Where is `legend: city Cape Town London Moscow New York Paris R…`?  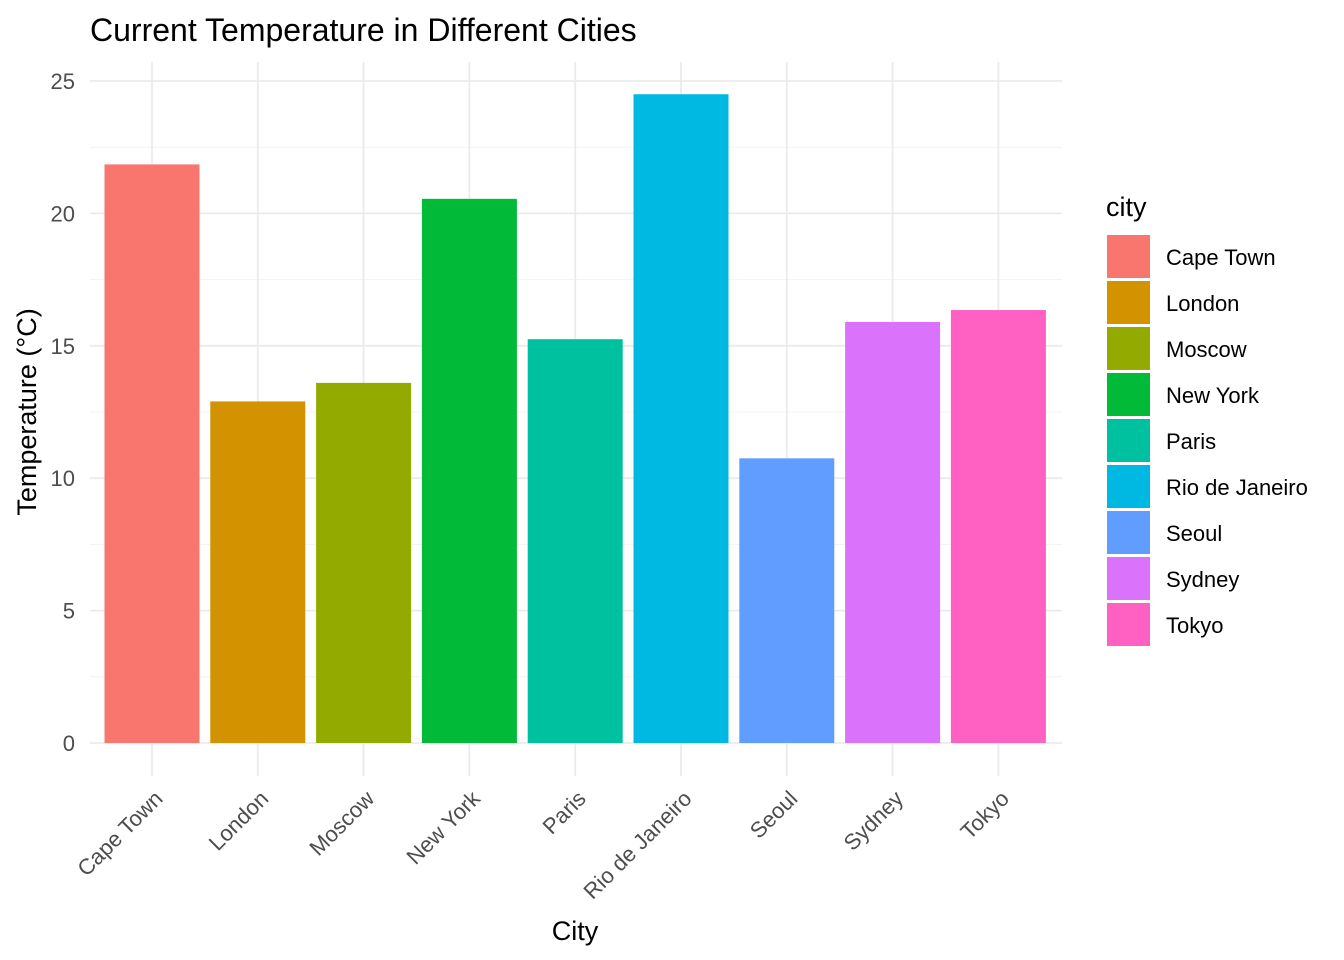 legend: city Cape Town London Moscow New York Paris R… is located at coordinates (1207, 419).